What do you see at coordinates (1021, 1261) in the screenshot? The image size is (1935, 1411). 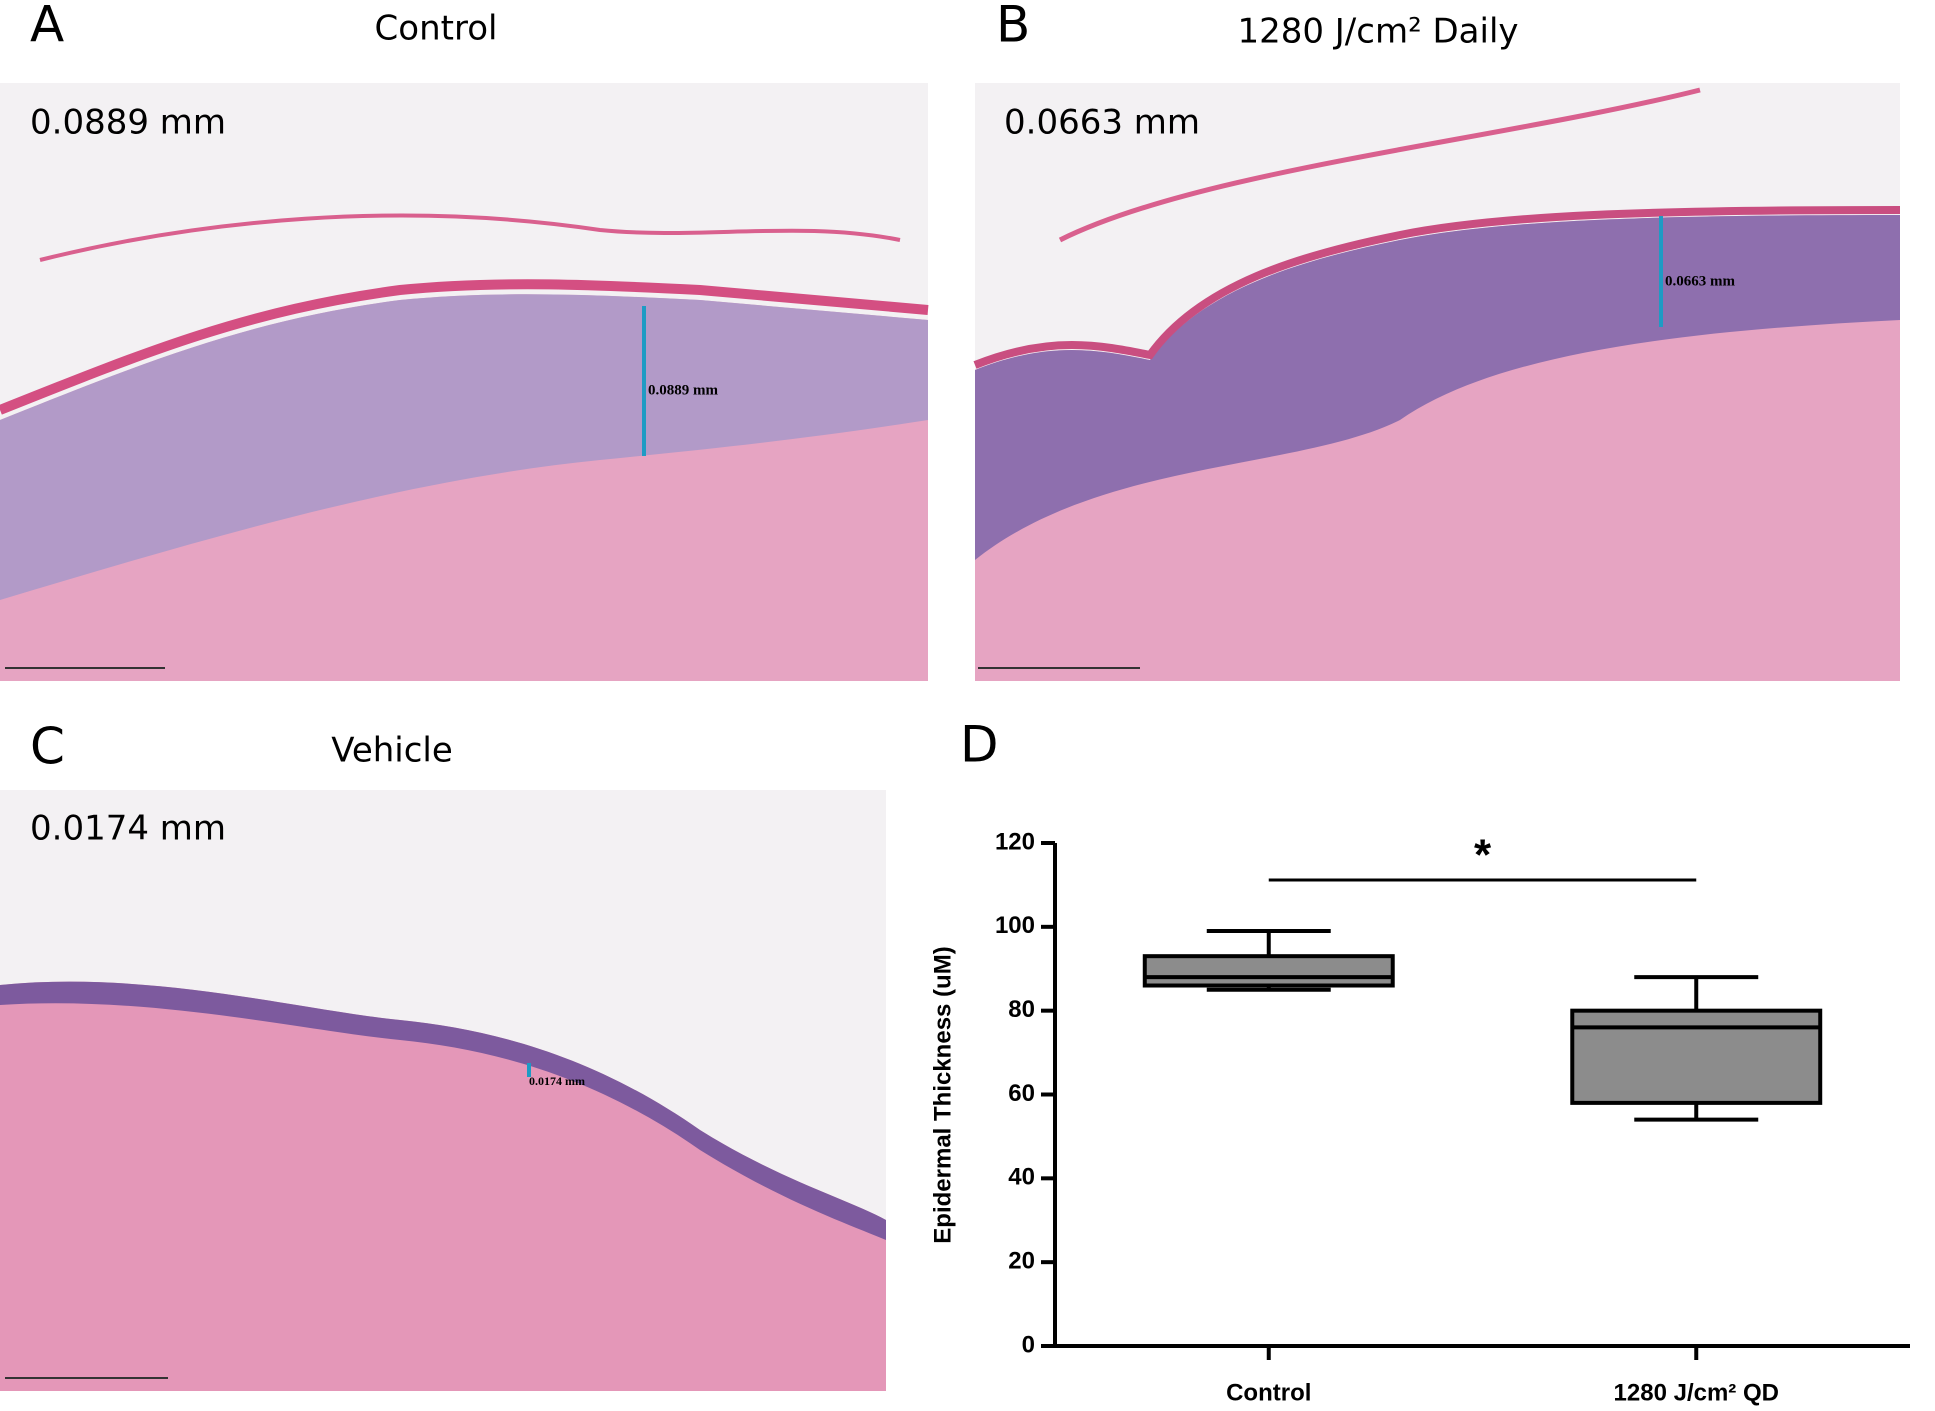 I see `y-tick-label: 20` at bounding box center [1021, 1261].